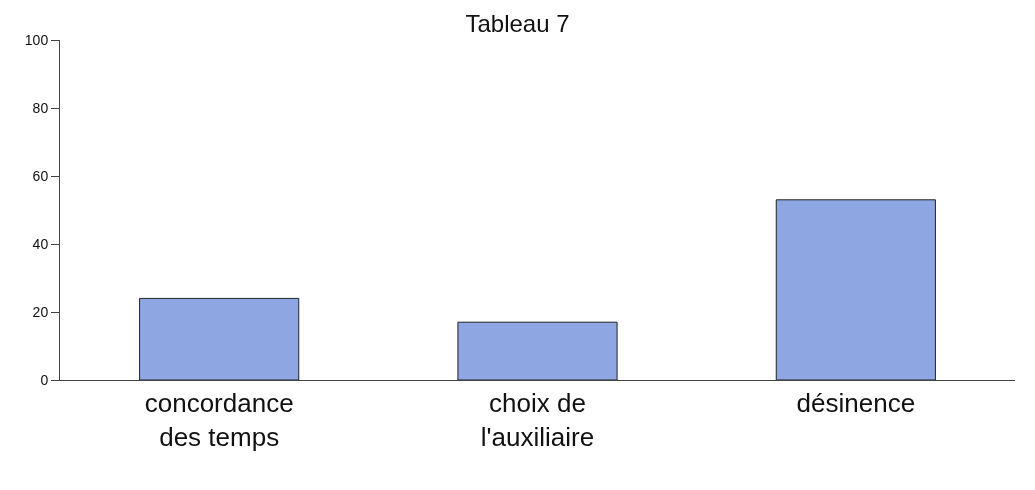 The width and height of the screenshot is (1035, 490). What do you see at coordinates (517, 23) in the screenshot?
I see `chart-title: Tableau 7` at bounding box center [517, 23].